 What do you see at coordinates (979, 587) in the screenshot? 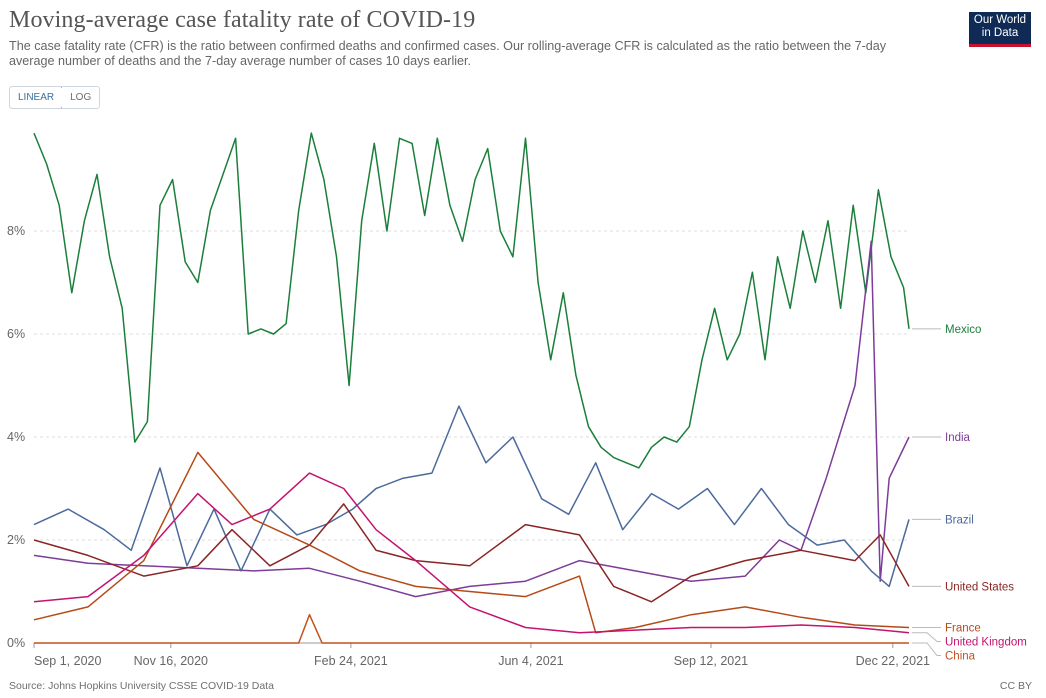
I see `series-label-united-states: United States` at bounding box center [979, 587].